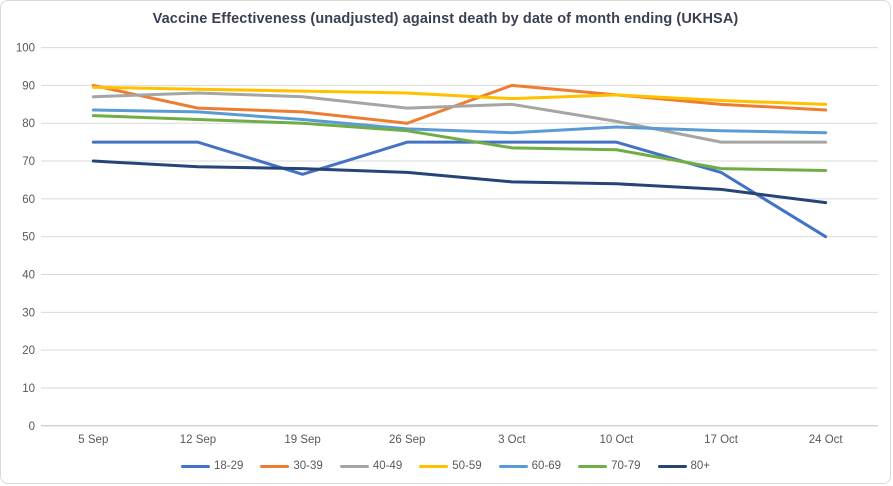 The height and width of the screenshot is (486, 893). Describe the element at coordinates (308, 466) in the screenshot. I see `legend-label: 30-39` at that location.